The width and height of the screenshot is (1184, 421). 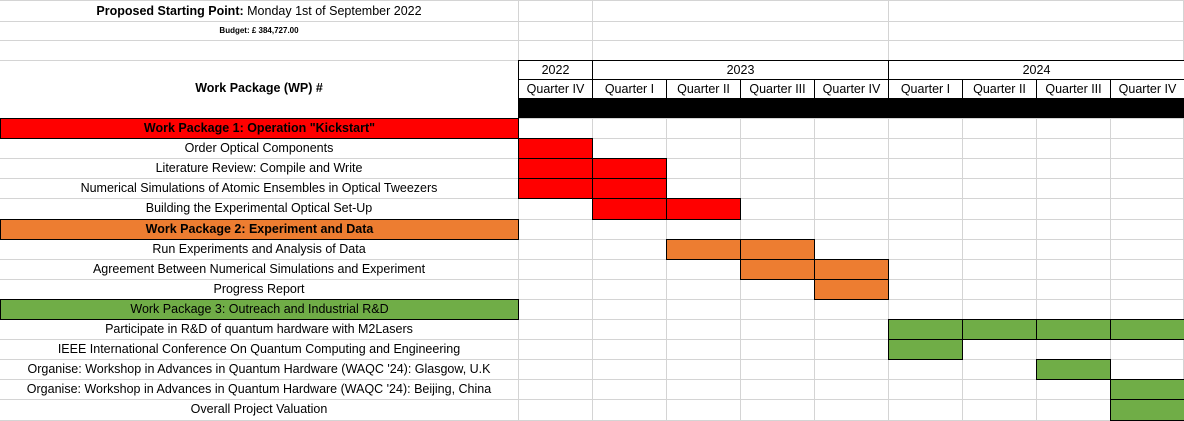 I want to click on work-package-header: Work Package 2: Experiment and Data, so click(x=259, y=229).